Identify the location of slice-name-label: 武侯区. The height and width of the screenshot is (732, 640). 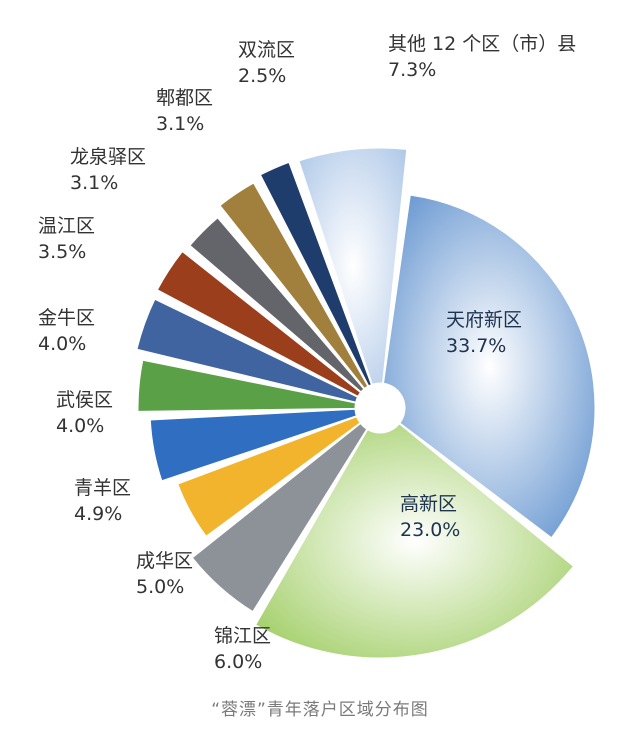
(84, 400).